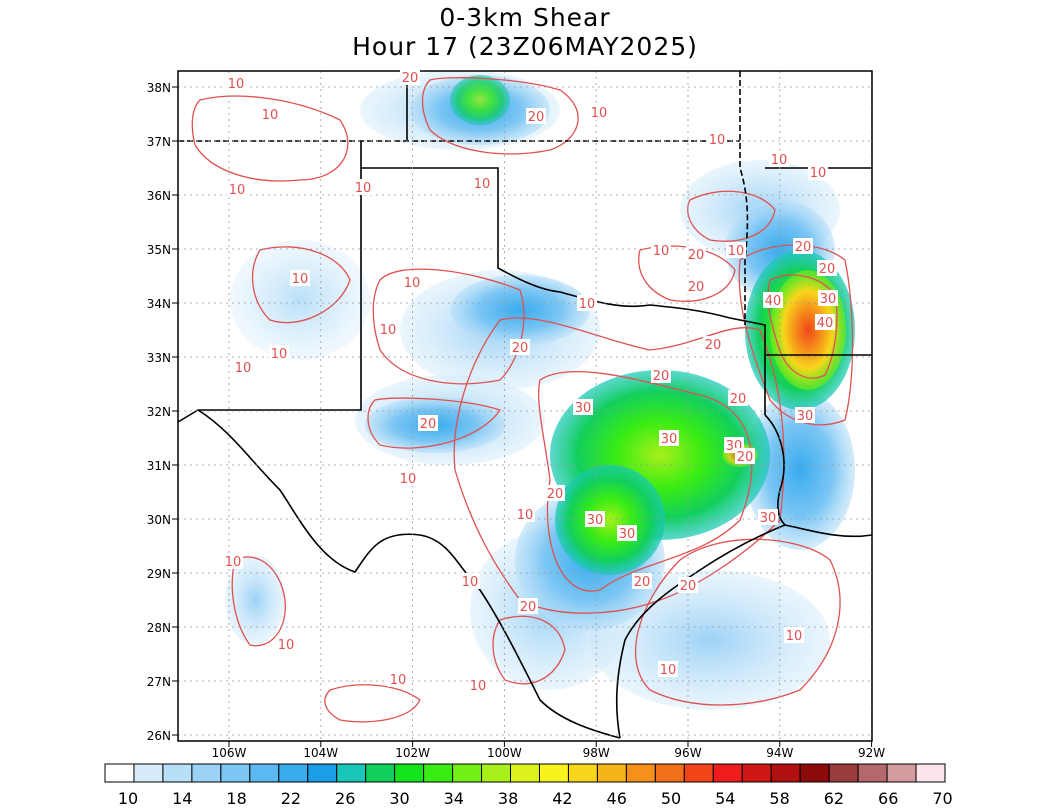  What do you see at coordinates (159, 628) in the screenshot?
I see `lat-label: 28N` at bounding box center [159, 628].